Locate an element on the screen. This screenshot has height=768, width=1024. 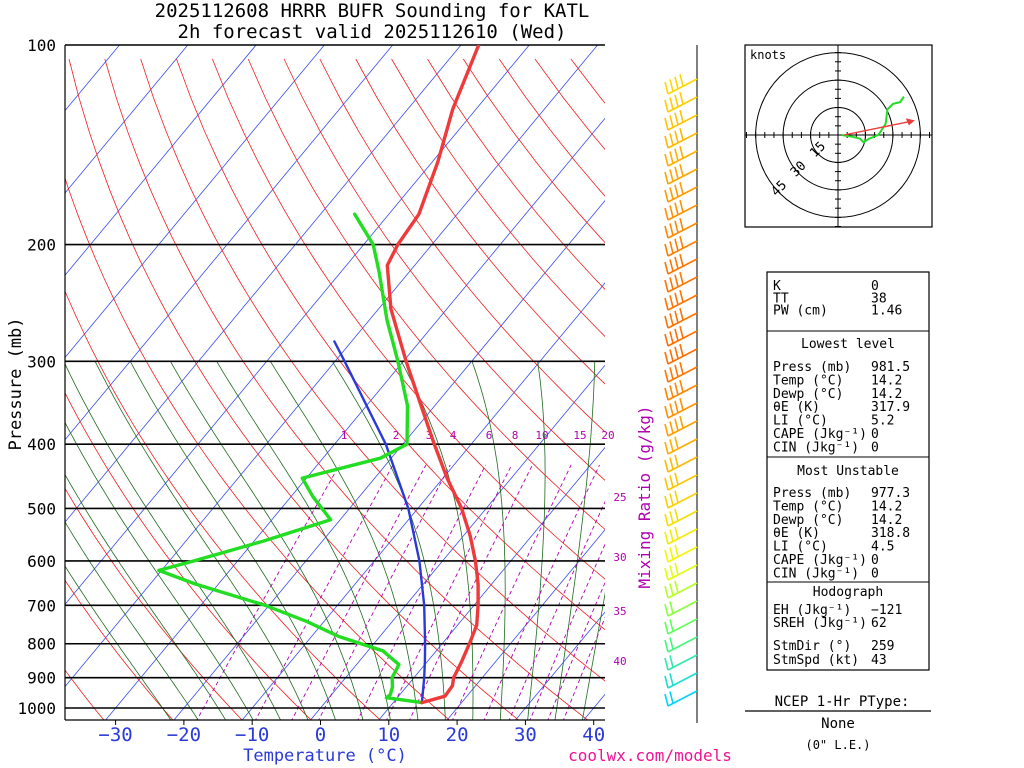
ptype-title: NCEP 1-Hr PType: is located at coordinates (842, 702).